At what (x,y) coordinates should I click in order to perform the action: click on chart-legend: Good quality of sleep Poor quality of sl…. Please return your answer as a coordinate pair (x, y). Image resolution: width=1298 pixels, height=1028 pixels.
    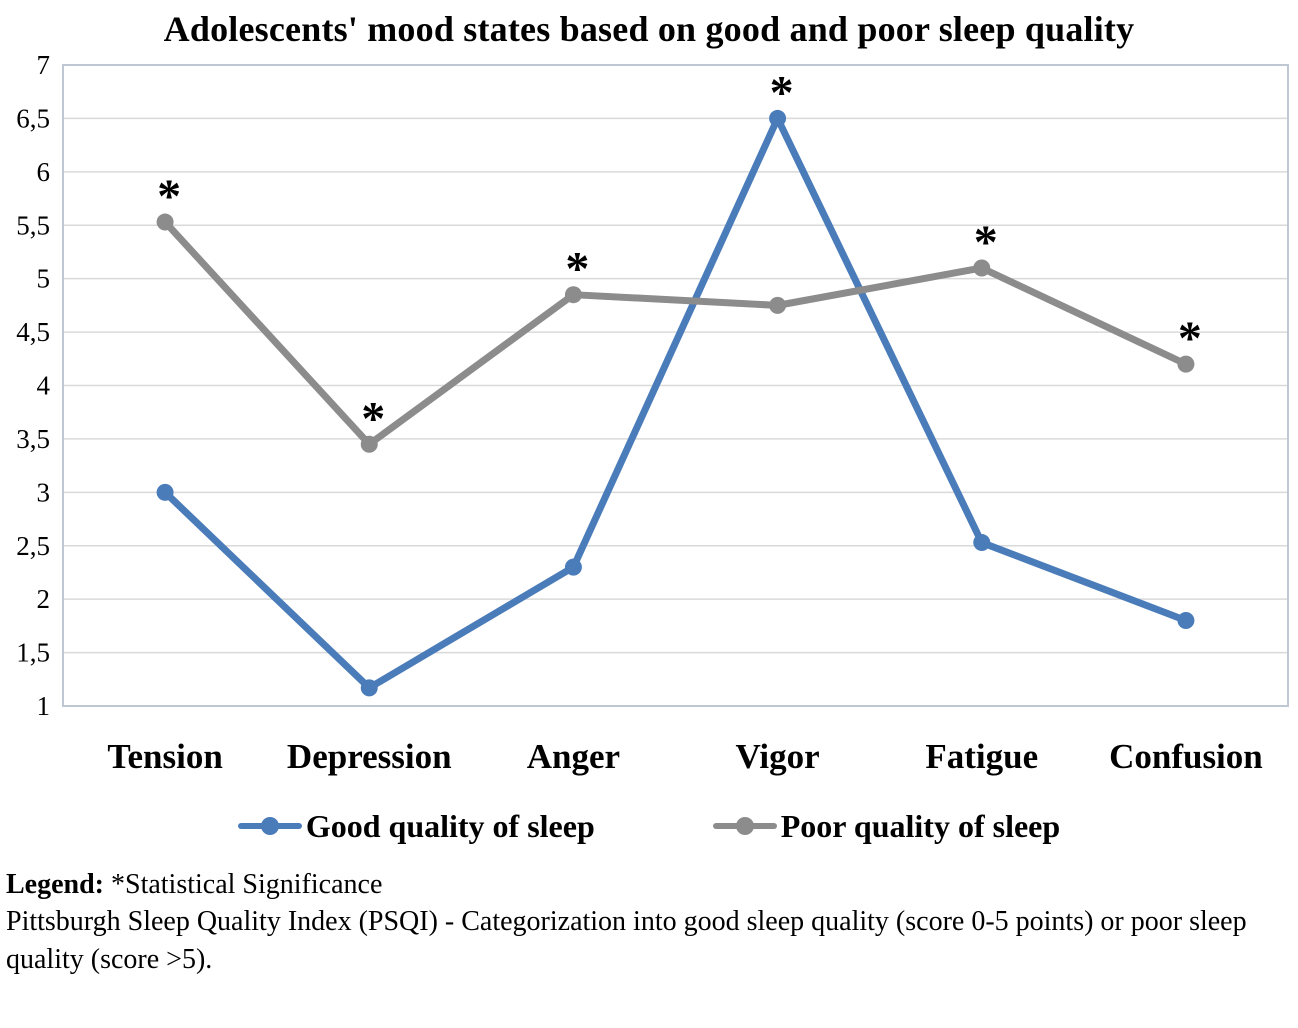
    Looking at the image, I should click on (649, 826).